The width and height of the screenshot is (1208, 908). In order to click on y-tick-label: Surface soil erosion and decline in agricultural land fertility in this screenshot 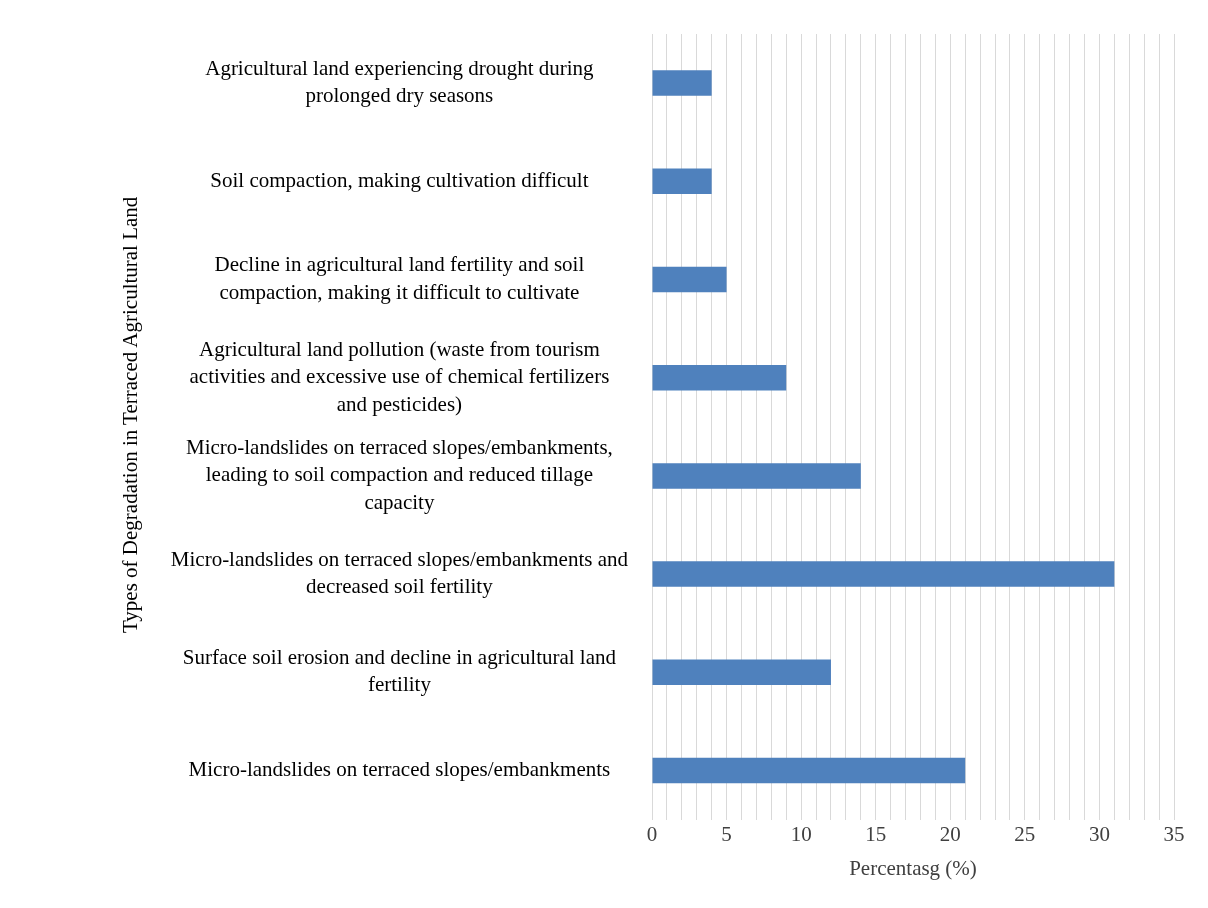, I will do `click(399, 671)`.